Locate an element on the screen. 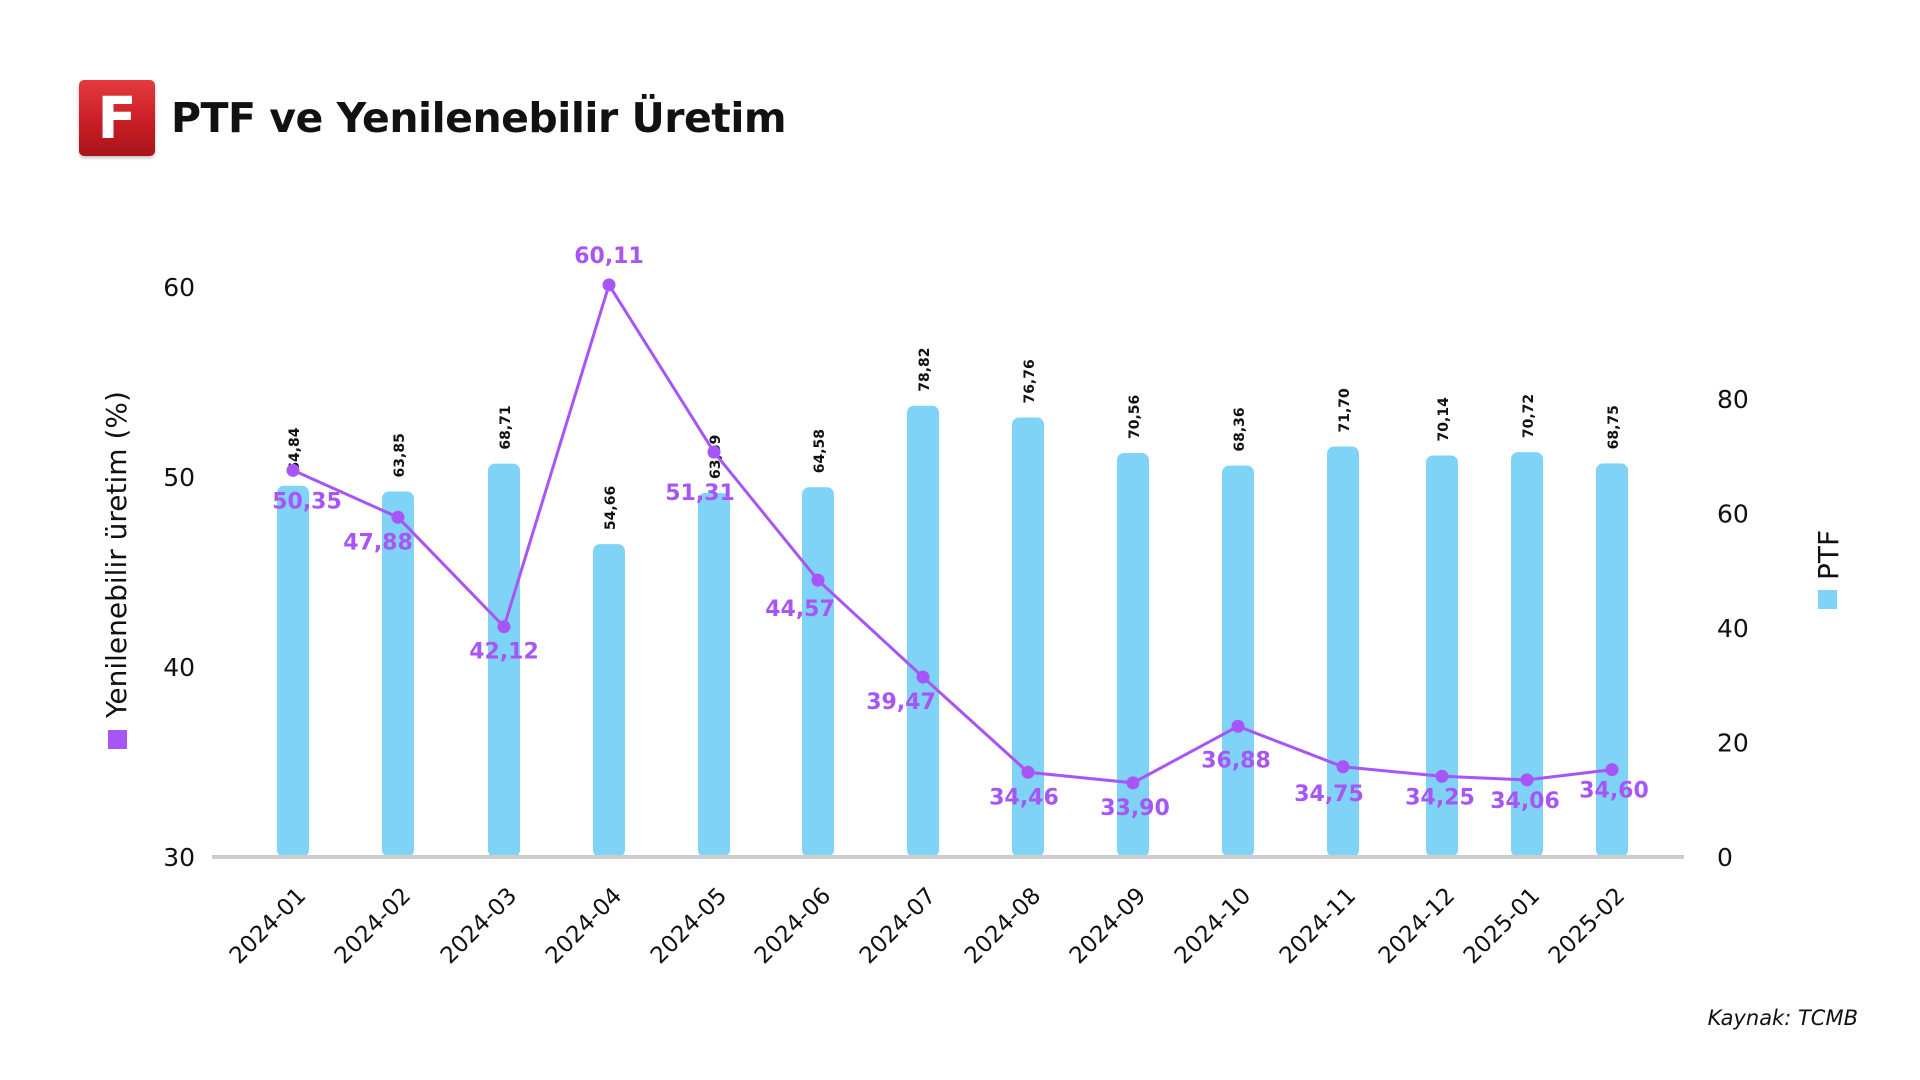  ptf-data-label: 64,84 is located at coordinates (295, 449).